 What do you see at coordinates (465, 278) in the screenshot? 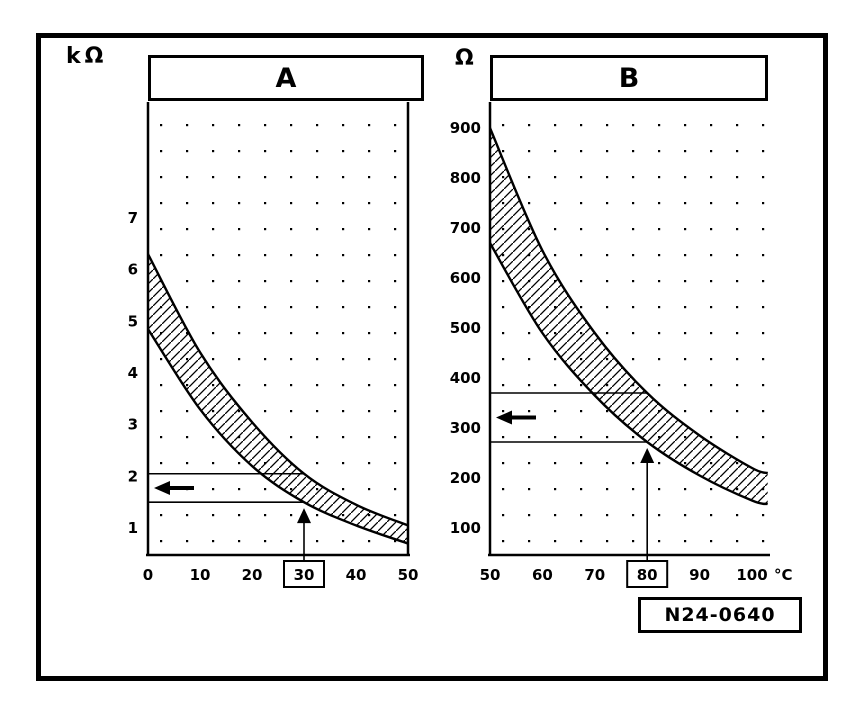
I see `svg-text: 600` at bounding box center [465, 278].